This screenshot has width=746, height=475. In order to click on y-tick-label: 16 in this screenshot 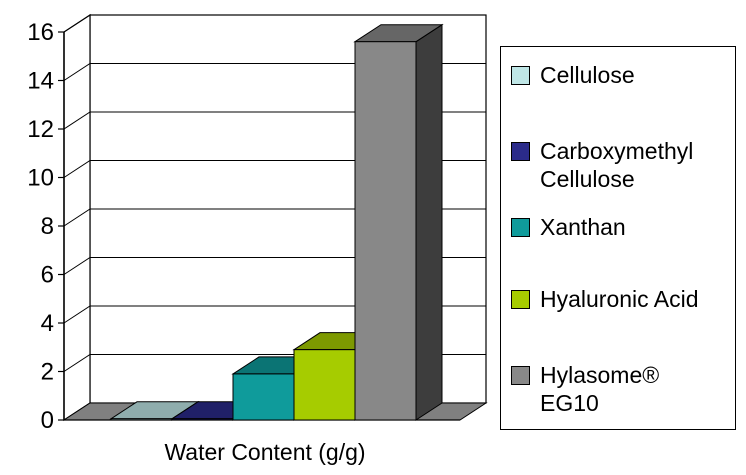, I will do `click(40, 32)`.